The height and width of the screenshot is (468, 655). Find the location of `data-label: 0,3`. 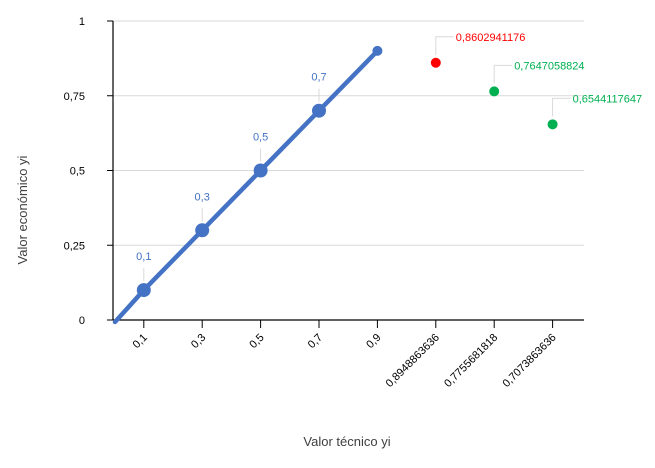

data-label: 0,3 is located at coordinates (202, 197).